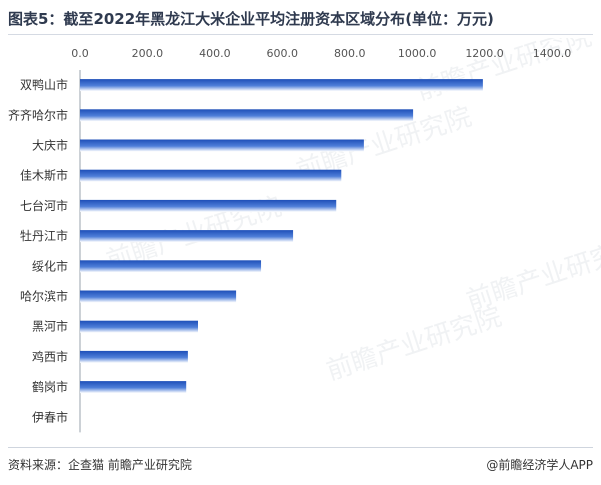 Image resolution: width=601 pixels, height=485 pixels. What do you see at coordinates (215, 53) in the screenshot?
I see `x-tick-label: 400.0` at bounding box center [215, 53].